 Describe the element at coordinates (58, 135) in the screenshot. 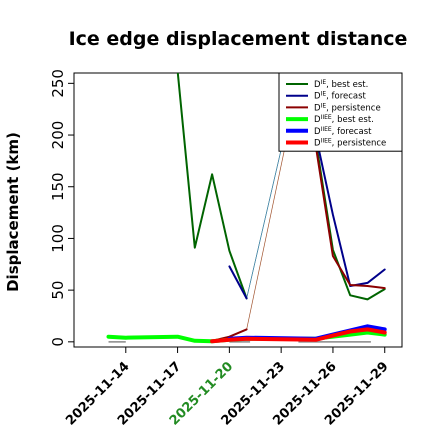

I see `y-tick-label: 200` at that location.